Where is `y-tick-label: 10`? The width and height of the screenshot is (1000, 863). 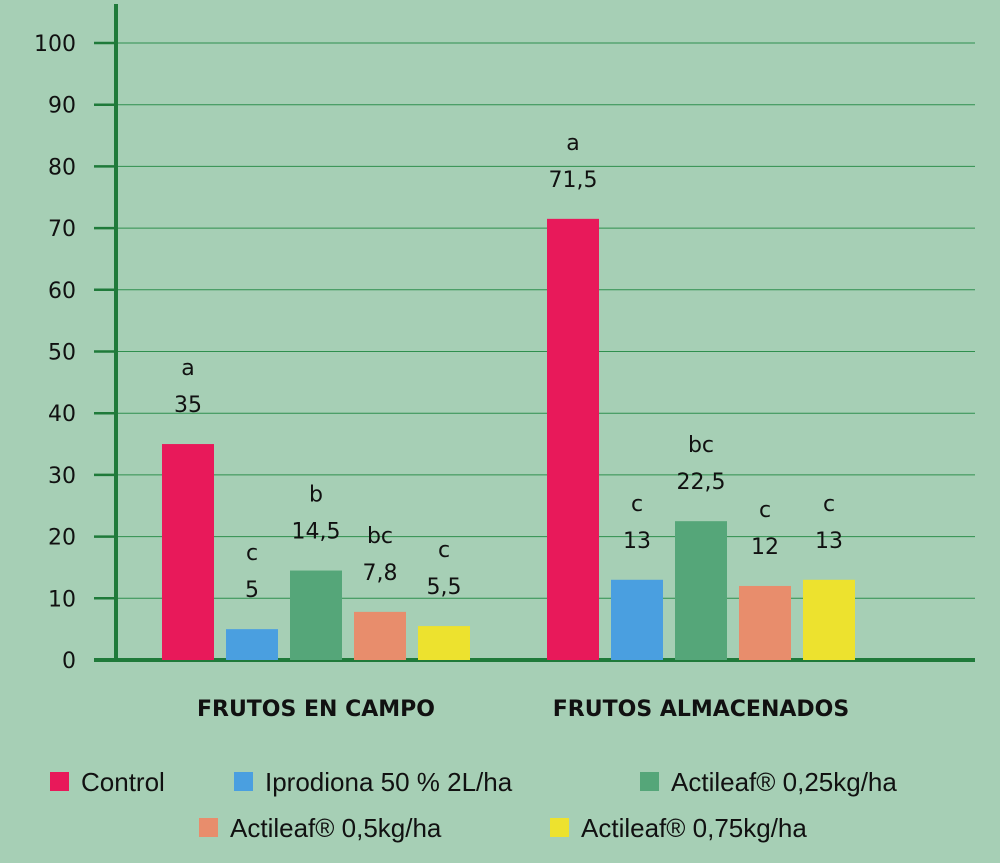 y-tick-label: 10 is located at coordinates (62, 599).